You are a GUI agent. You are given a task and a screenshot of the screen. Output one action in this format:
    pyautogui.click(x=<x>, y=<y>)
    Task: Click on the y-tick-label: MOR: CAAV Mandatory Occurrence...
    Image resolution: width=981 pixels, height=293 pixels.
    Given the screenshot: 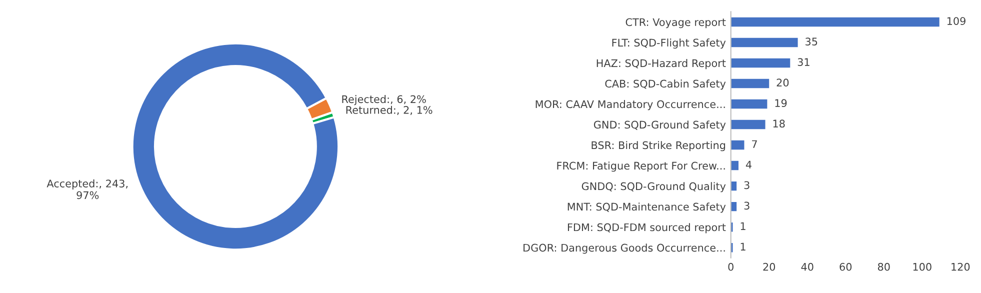 What is the action you would take?
    pyautogui.click(x=630, y=105)
    